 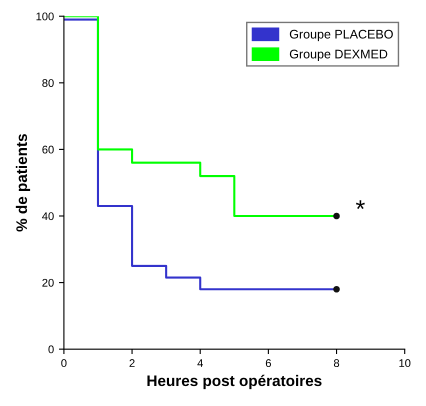 What do you see at coordinates (48, 150) in the screenshot?
I see `y-tick-label: 60` at bounding box center [48, 150].